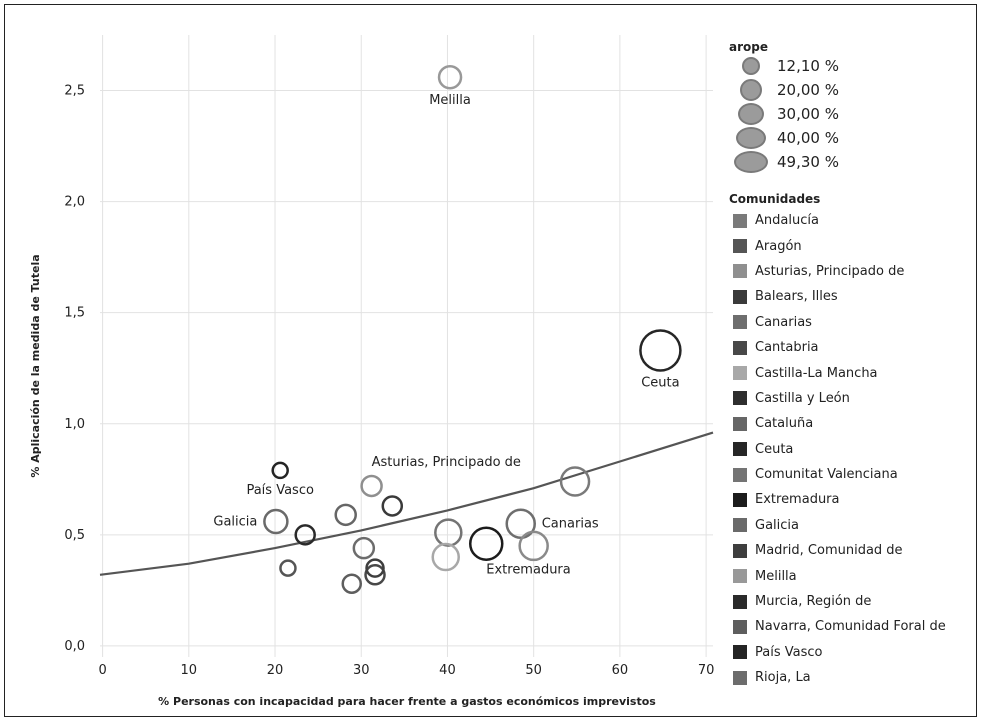 The image size is (981, 721). Describe the element at coordinates (854, 652) in the screenshot. I see `color-legend-item: País Vasco` at that location.